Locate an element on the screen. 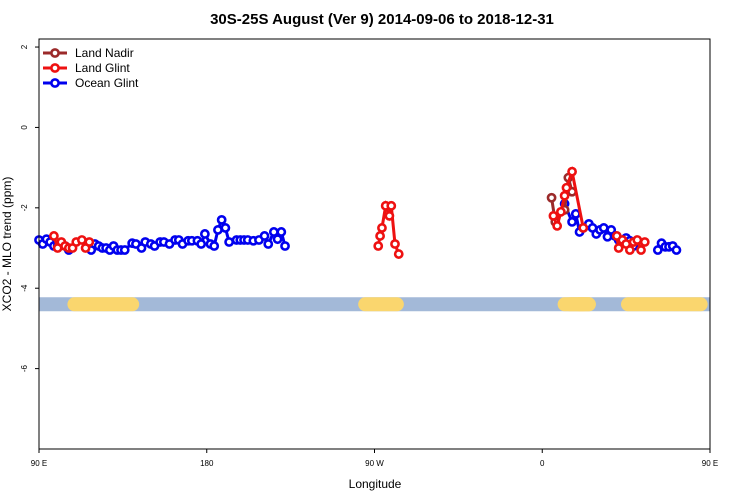 This screenshot has width=750, height=500. y-tick-label: -6 is located at coordinates (24, 369).